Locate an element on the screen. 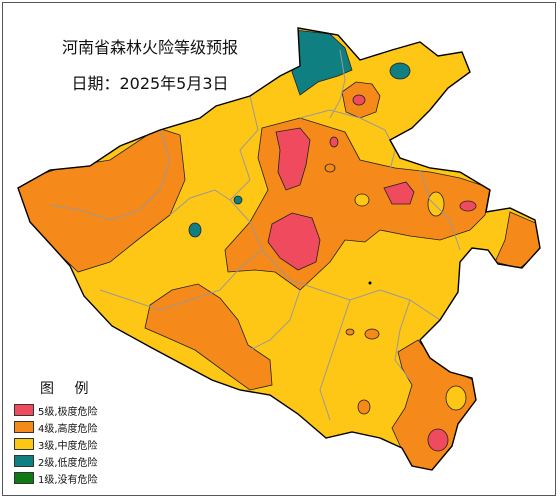  legend-swatch-level1 is located at coordinates (24, 478).